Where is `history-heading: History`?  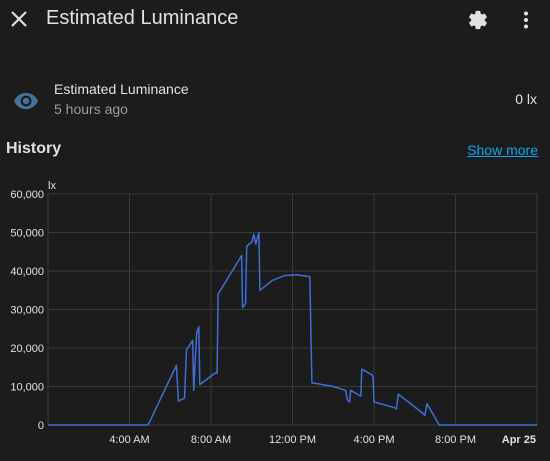
history-heading: History is located at coordinates (34, 148).